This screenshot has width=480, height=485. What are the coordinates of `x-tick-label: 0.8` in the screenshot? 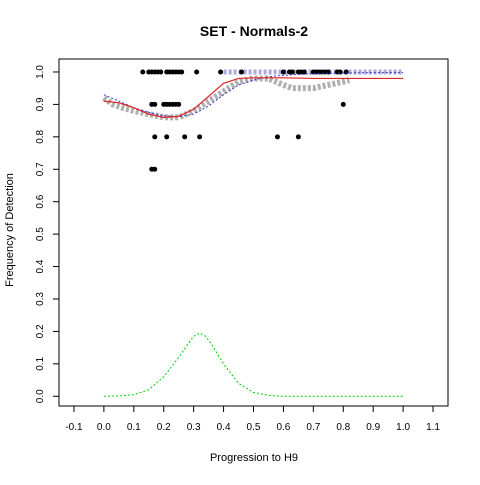 It's located at (343, 427).